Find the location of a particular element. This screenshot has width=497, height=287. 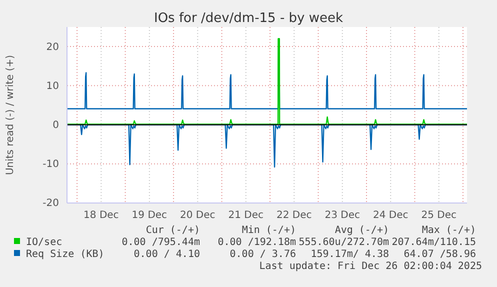

text: 0.00 /795.44m is located at coordinates (161, 242).